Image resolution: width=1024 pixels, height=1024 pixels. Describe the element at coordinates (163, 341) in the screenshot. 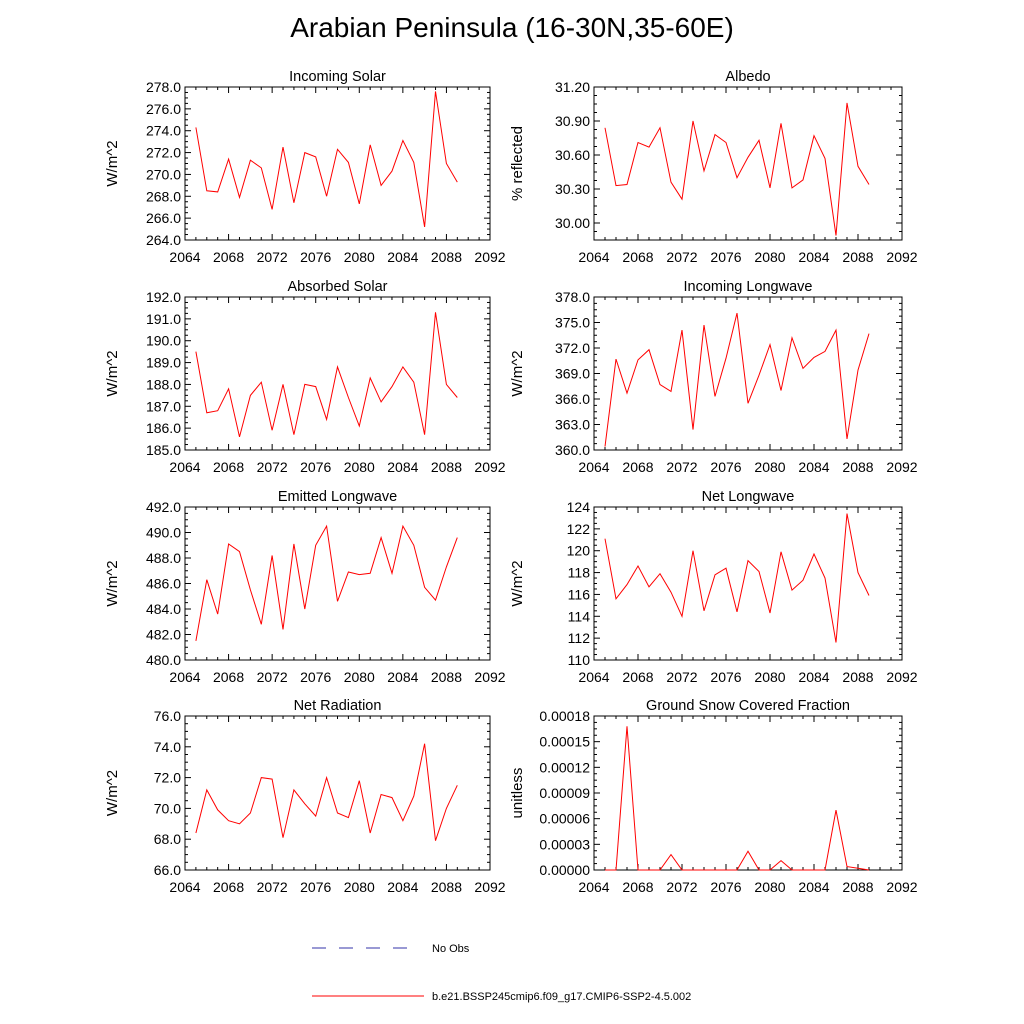

I see `y-tick-label: 190.0` at that location.